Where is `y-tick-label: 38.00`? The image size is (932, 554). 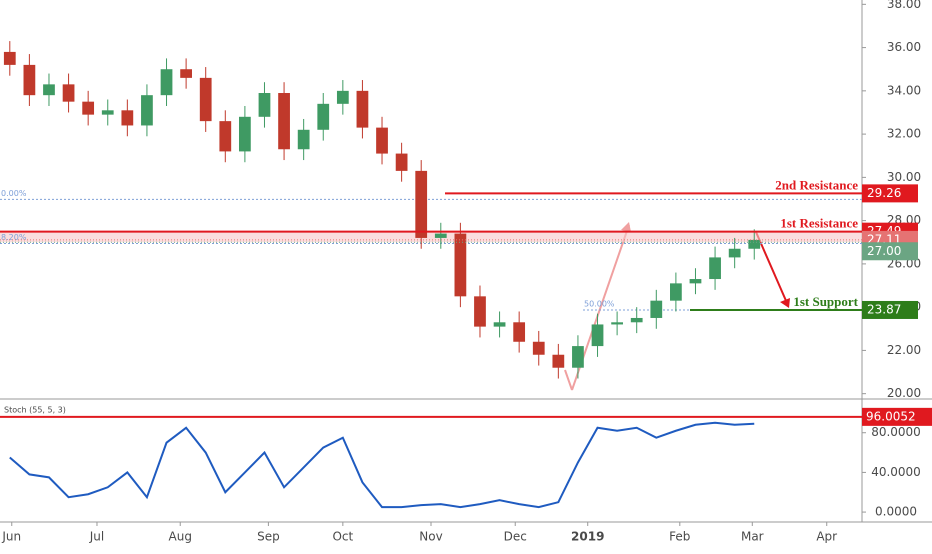 y-tick-label: 38.00 is located at coordinates (904, 5).